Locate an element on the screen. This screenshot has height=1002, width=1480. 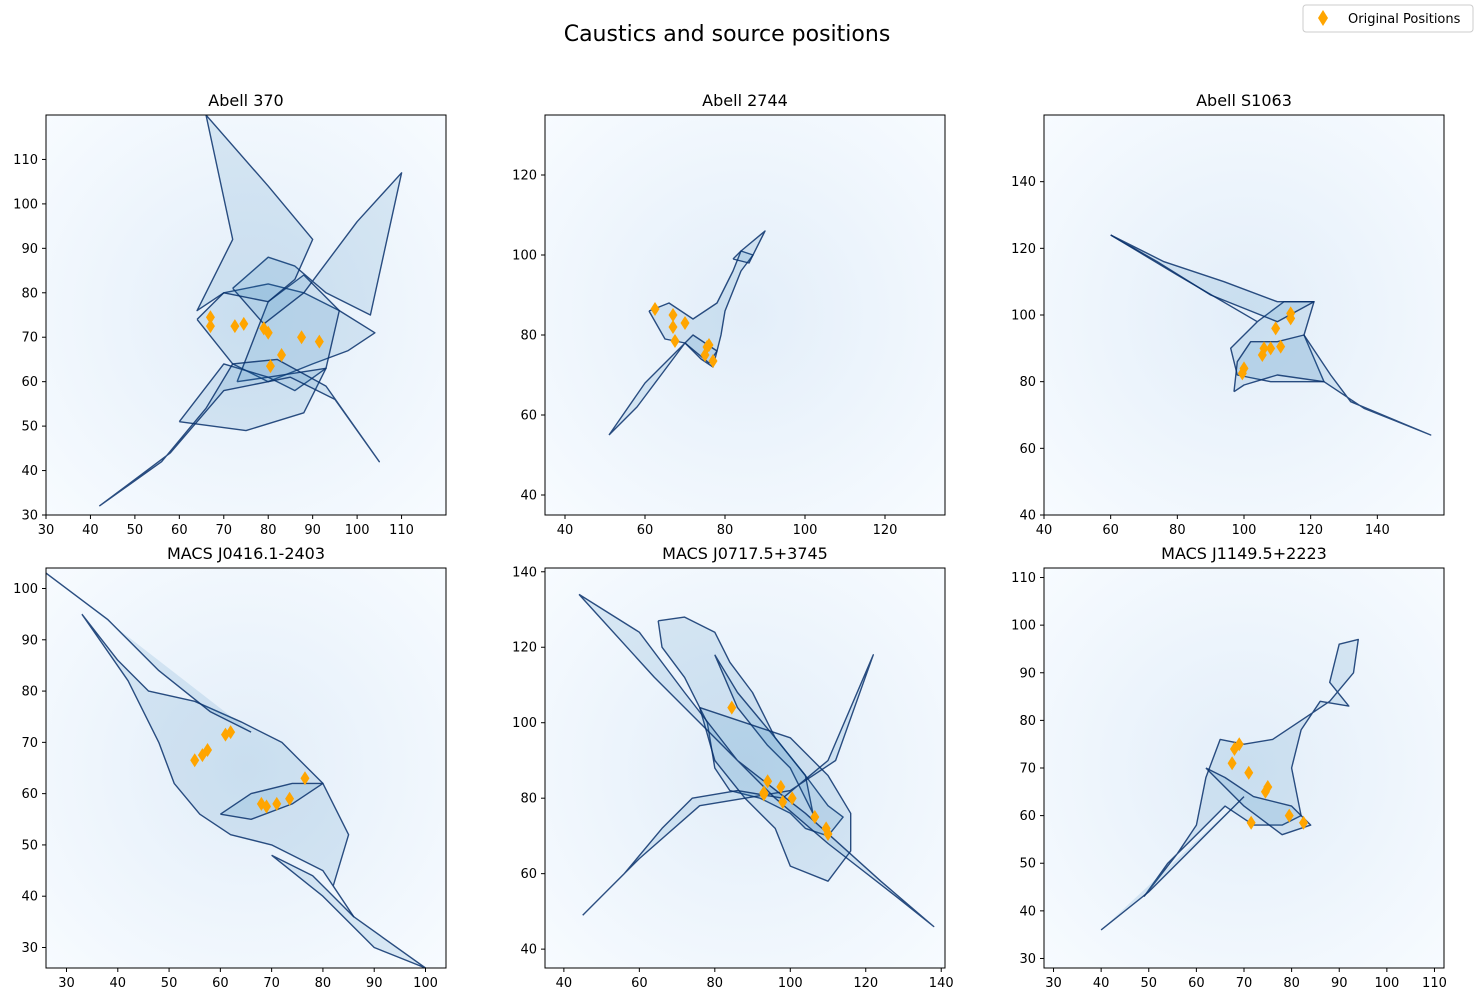
x-tick-label: 140 is located at coordinates (941, 983).